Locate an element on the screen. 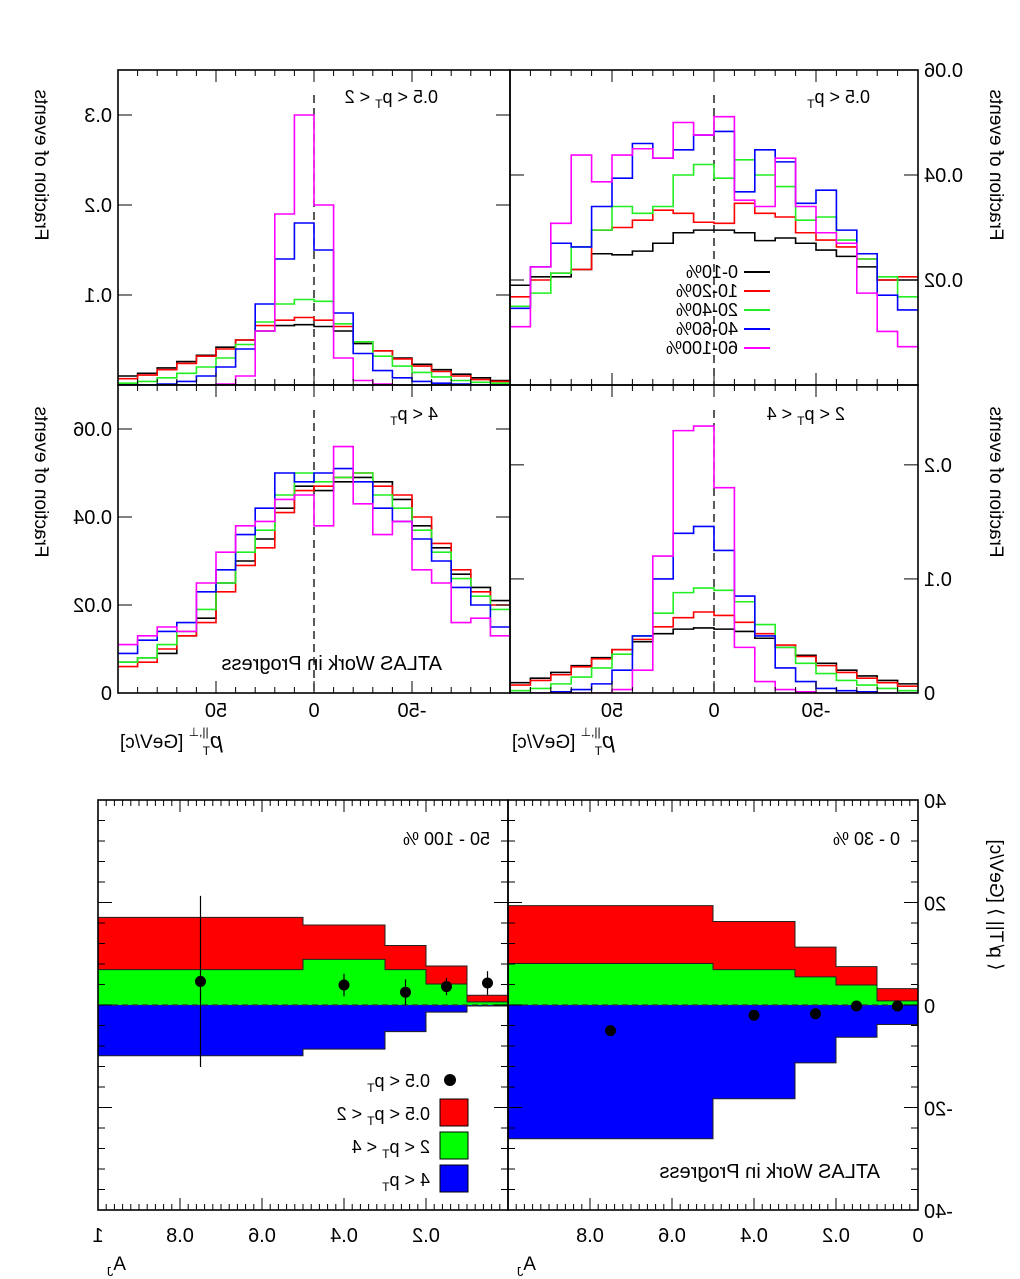 This screenshot has height=1279, width=1020. legend-item: 60-100% is located at coordinates (718, 348).